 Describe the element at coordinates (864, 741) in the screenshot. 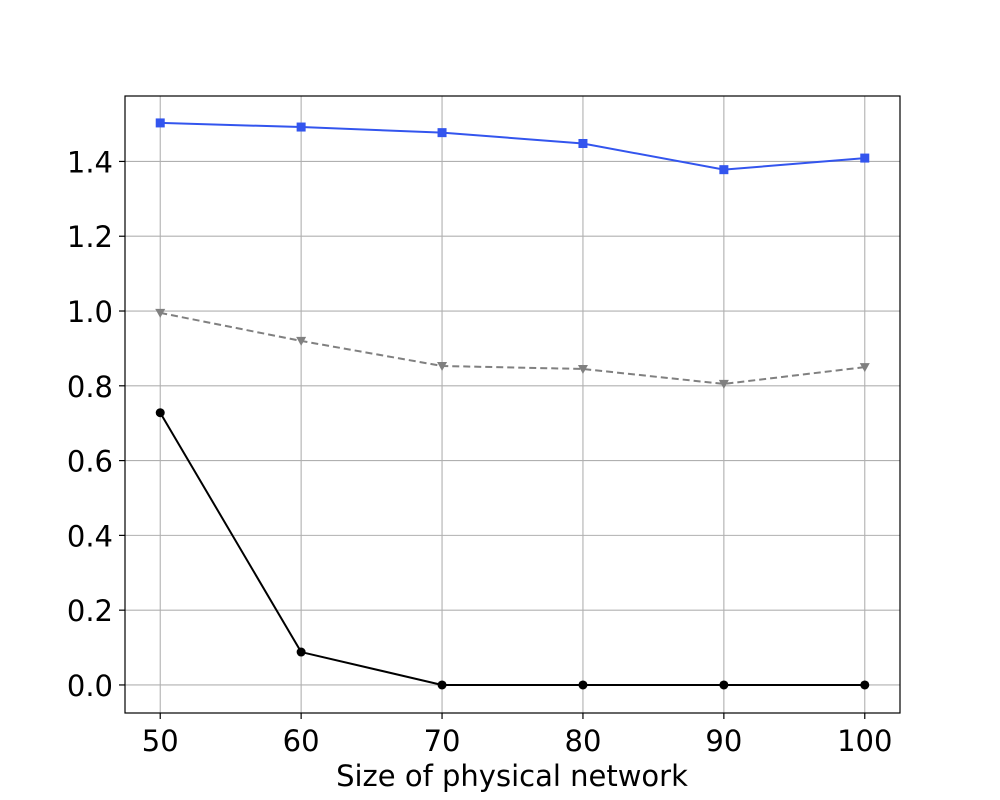

I see `x-tick-label: 100` at that location.